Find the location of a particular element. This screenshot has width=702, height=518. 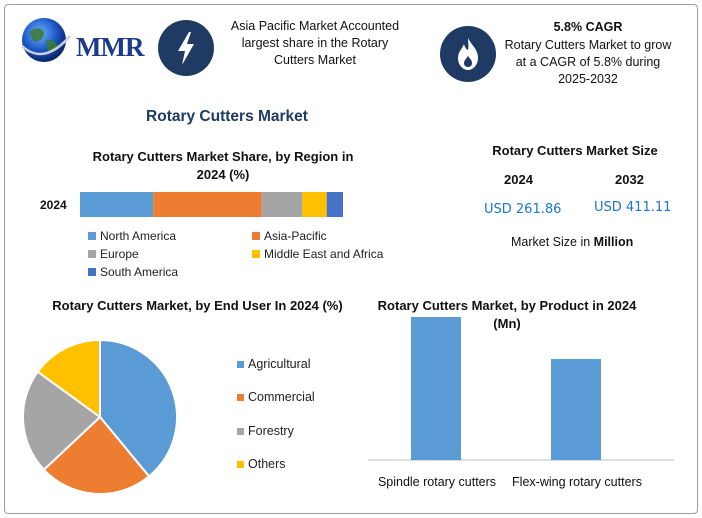

region-legend-south-america: South America is located at coordinates (133, 272).